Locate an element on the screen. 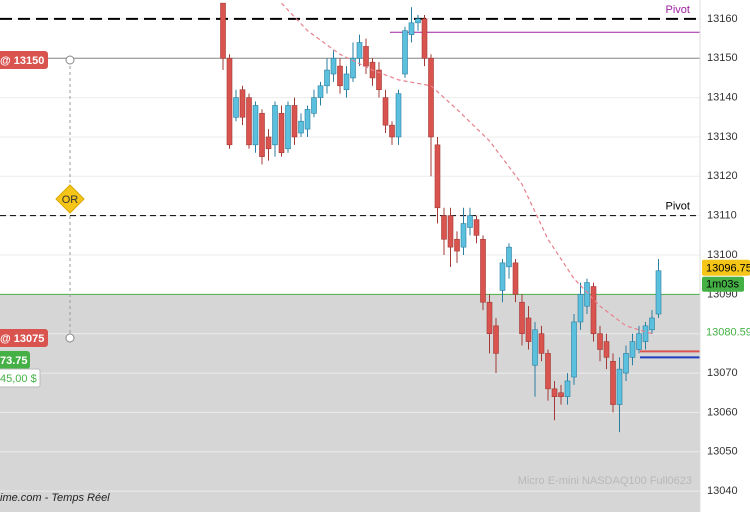 The width and height of the screenshot is (750, 512). badge-label: 73.75 is located at coordinates (14, 361).